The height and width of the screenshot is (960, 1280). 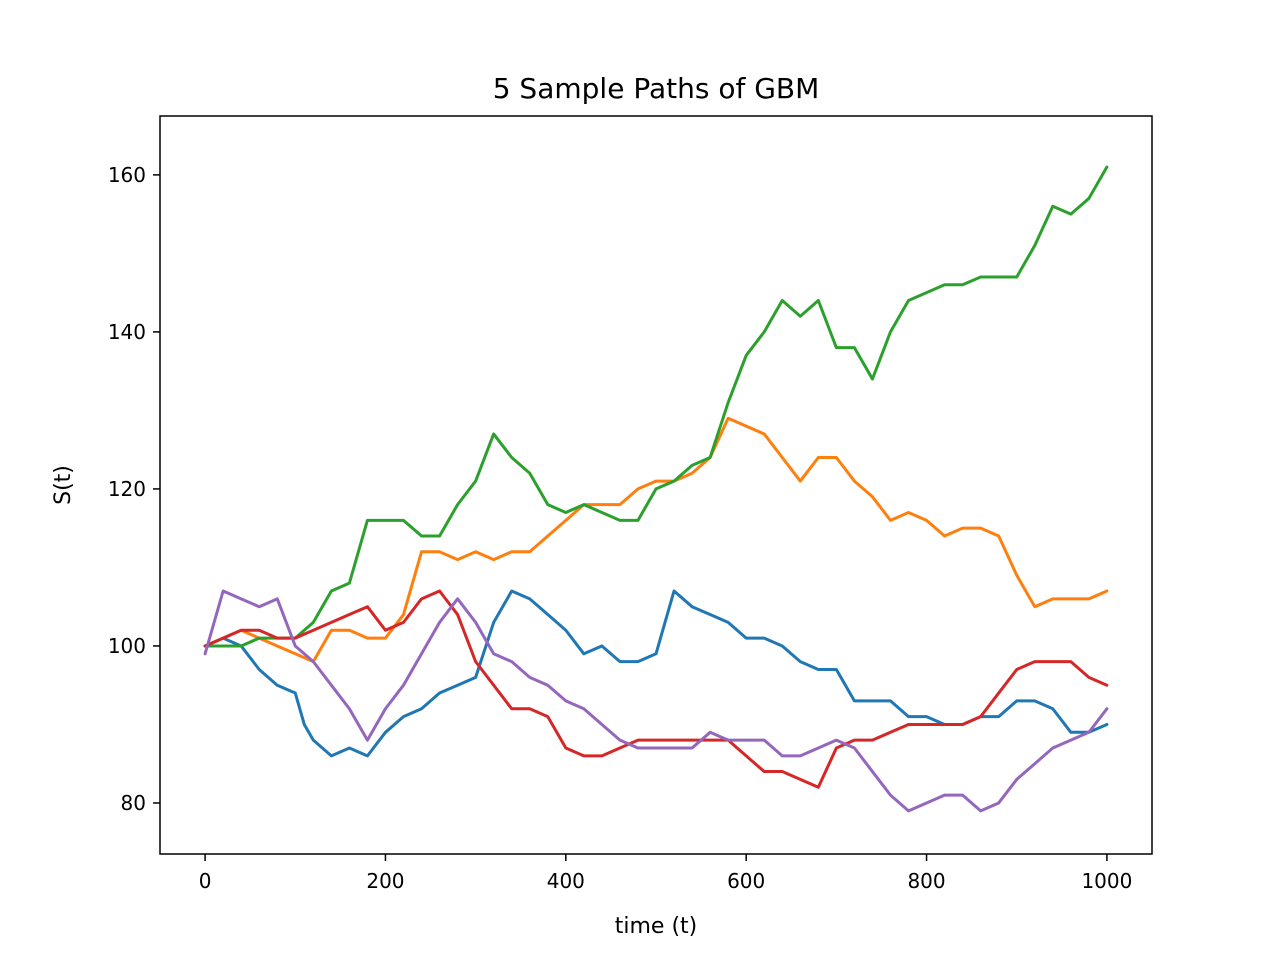 What do you see at coordinates (656, 88) in the screenshot?
I see `chart-title: 5 Sample Paths of GBM` at bounding box center [656, 88].